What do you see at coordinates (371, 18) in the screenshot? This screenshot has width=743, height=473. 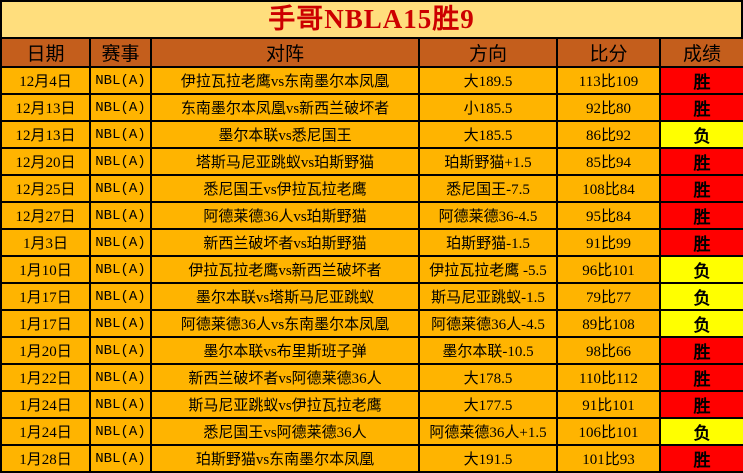 I see `page-title: 手哥NBLA15胜9` at bounding box center [371, 18].